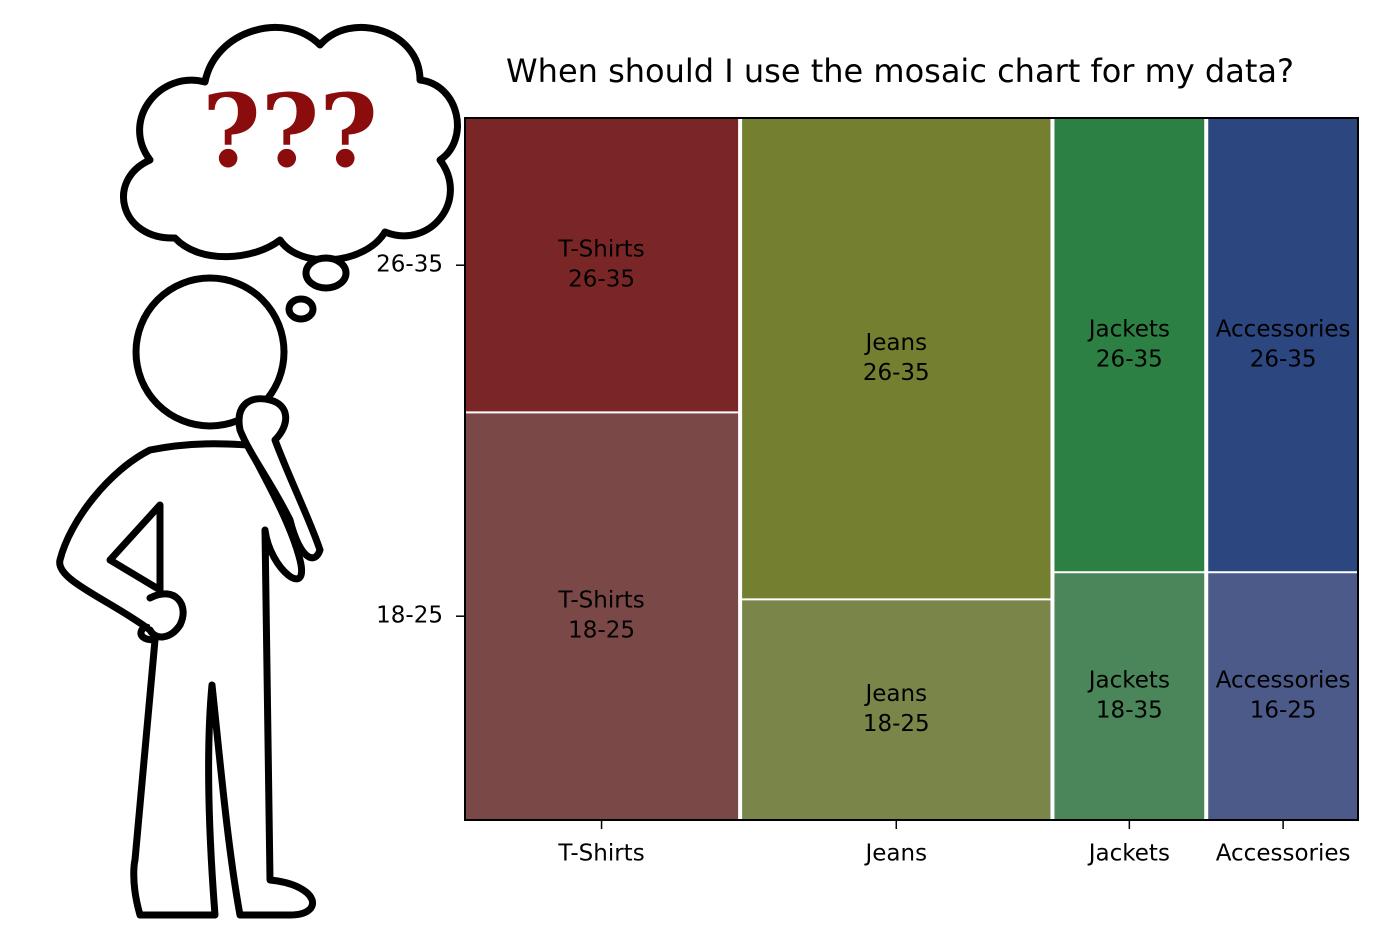 This screenshot has height=933, width=1400. I want to click on hip-hand, so click(166, 615).